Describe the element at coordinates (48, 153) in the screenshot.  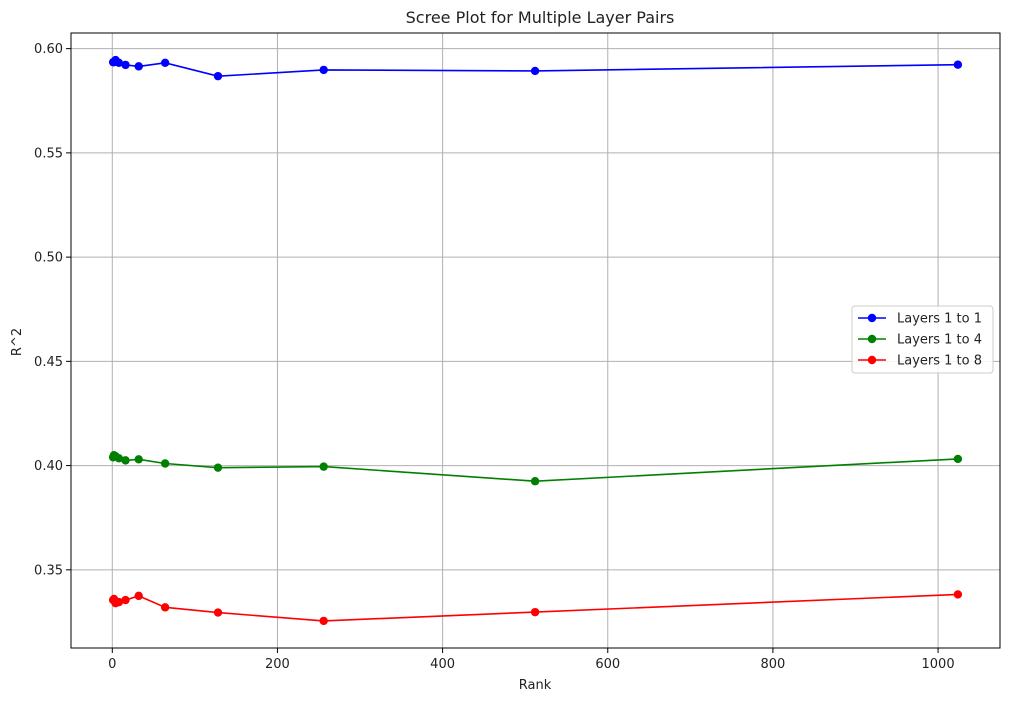
I see `y-tick-label: 0.55` at that location.